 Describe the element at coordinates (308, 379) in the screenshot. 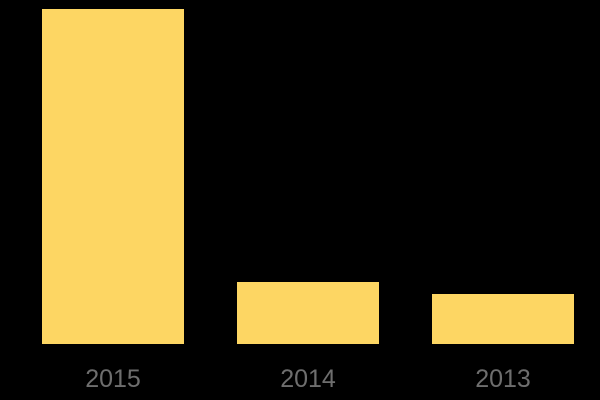

I see `x-axis-label: 2014` at that location.